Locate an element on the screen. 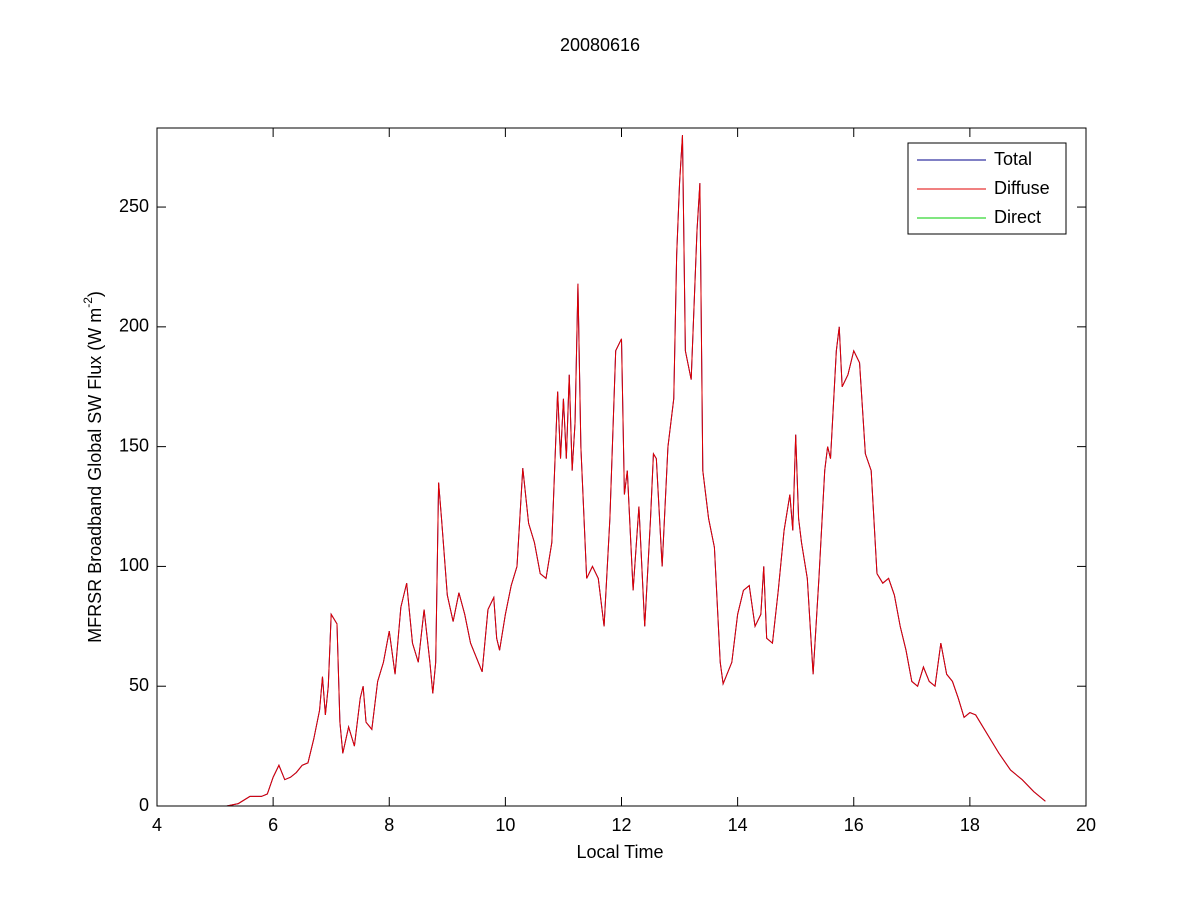 The image size is (1200, 900). y-tick-label: 250 is located at coordinates (134, 206).